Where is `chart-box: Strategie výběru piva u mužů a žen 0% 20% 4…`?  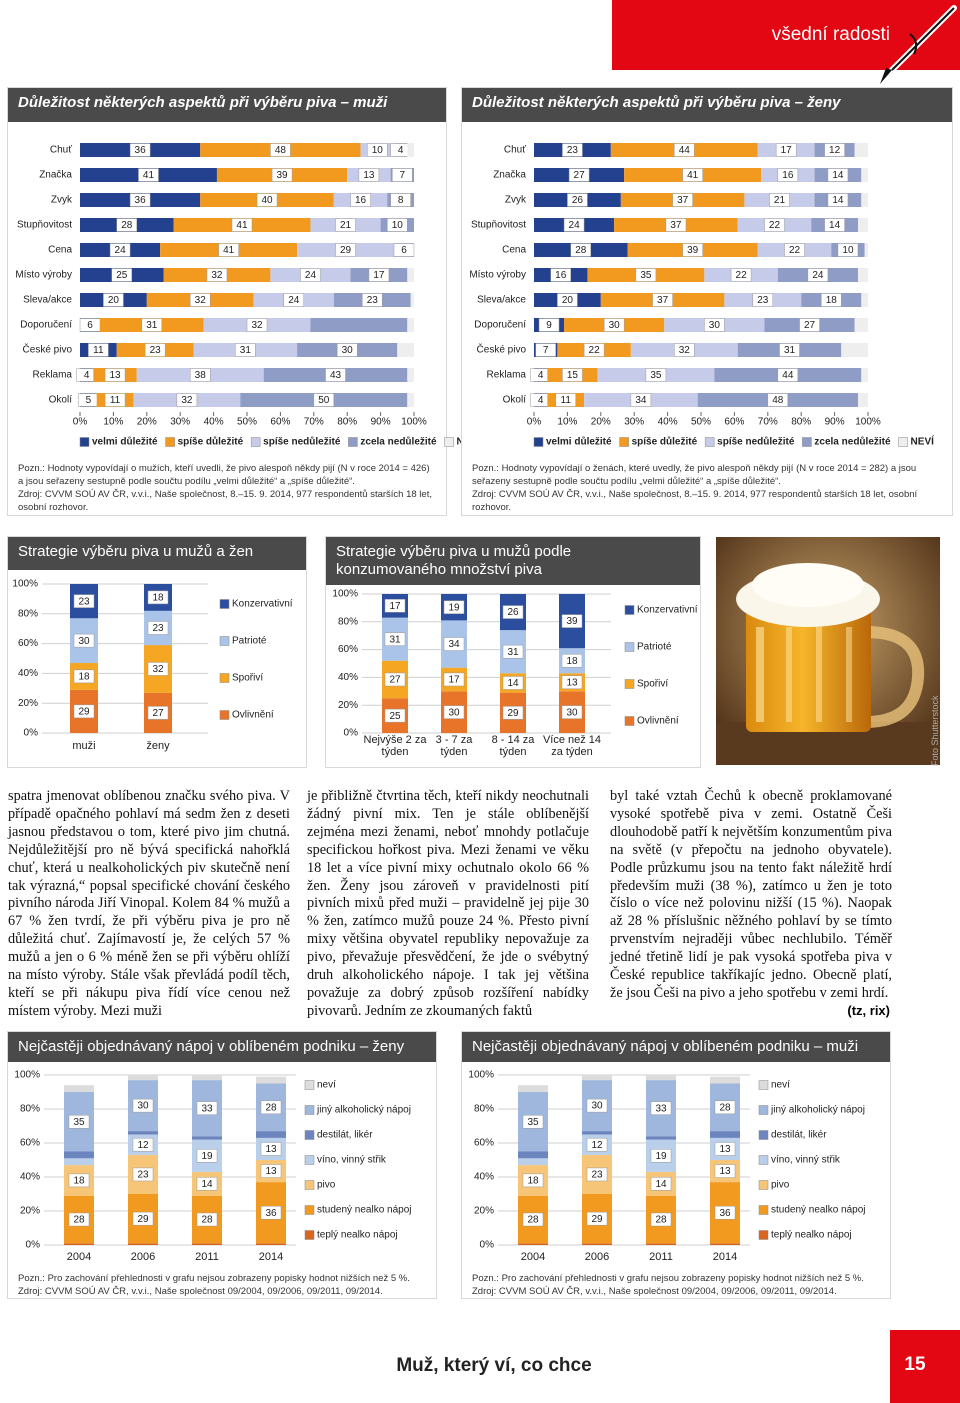
chart-box: Strategie výběru piva u mužů a žen 0% 20% 4… is located at coordinates (157, 652).